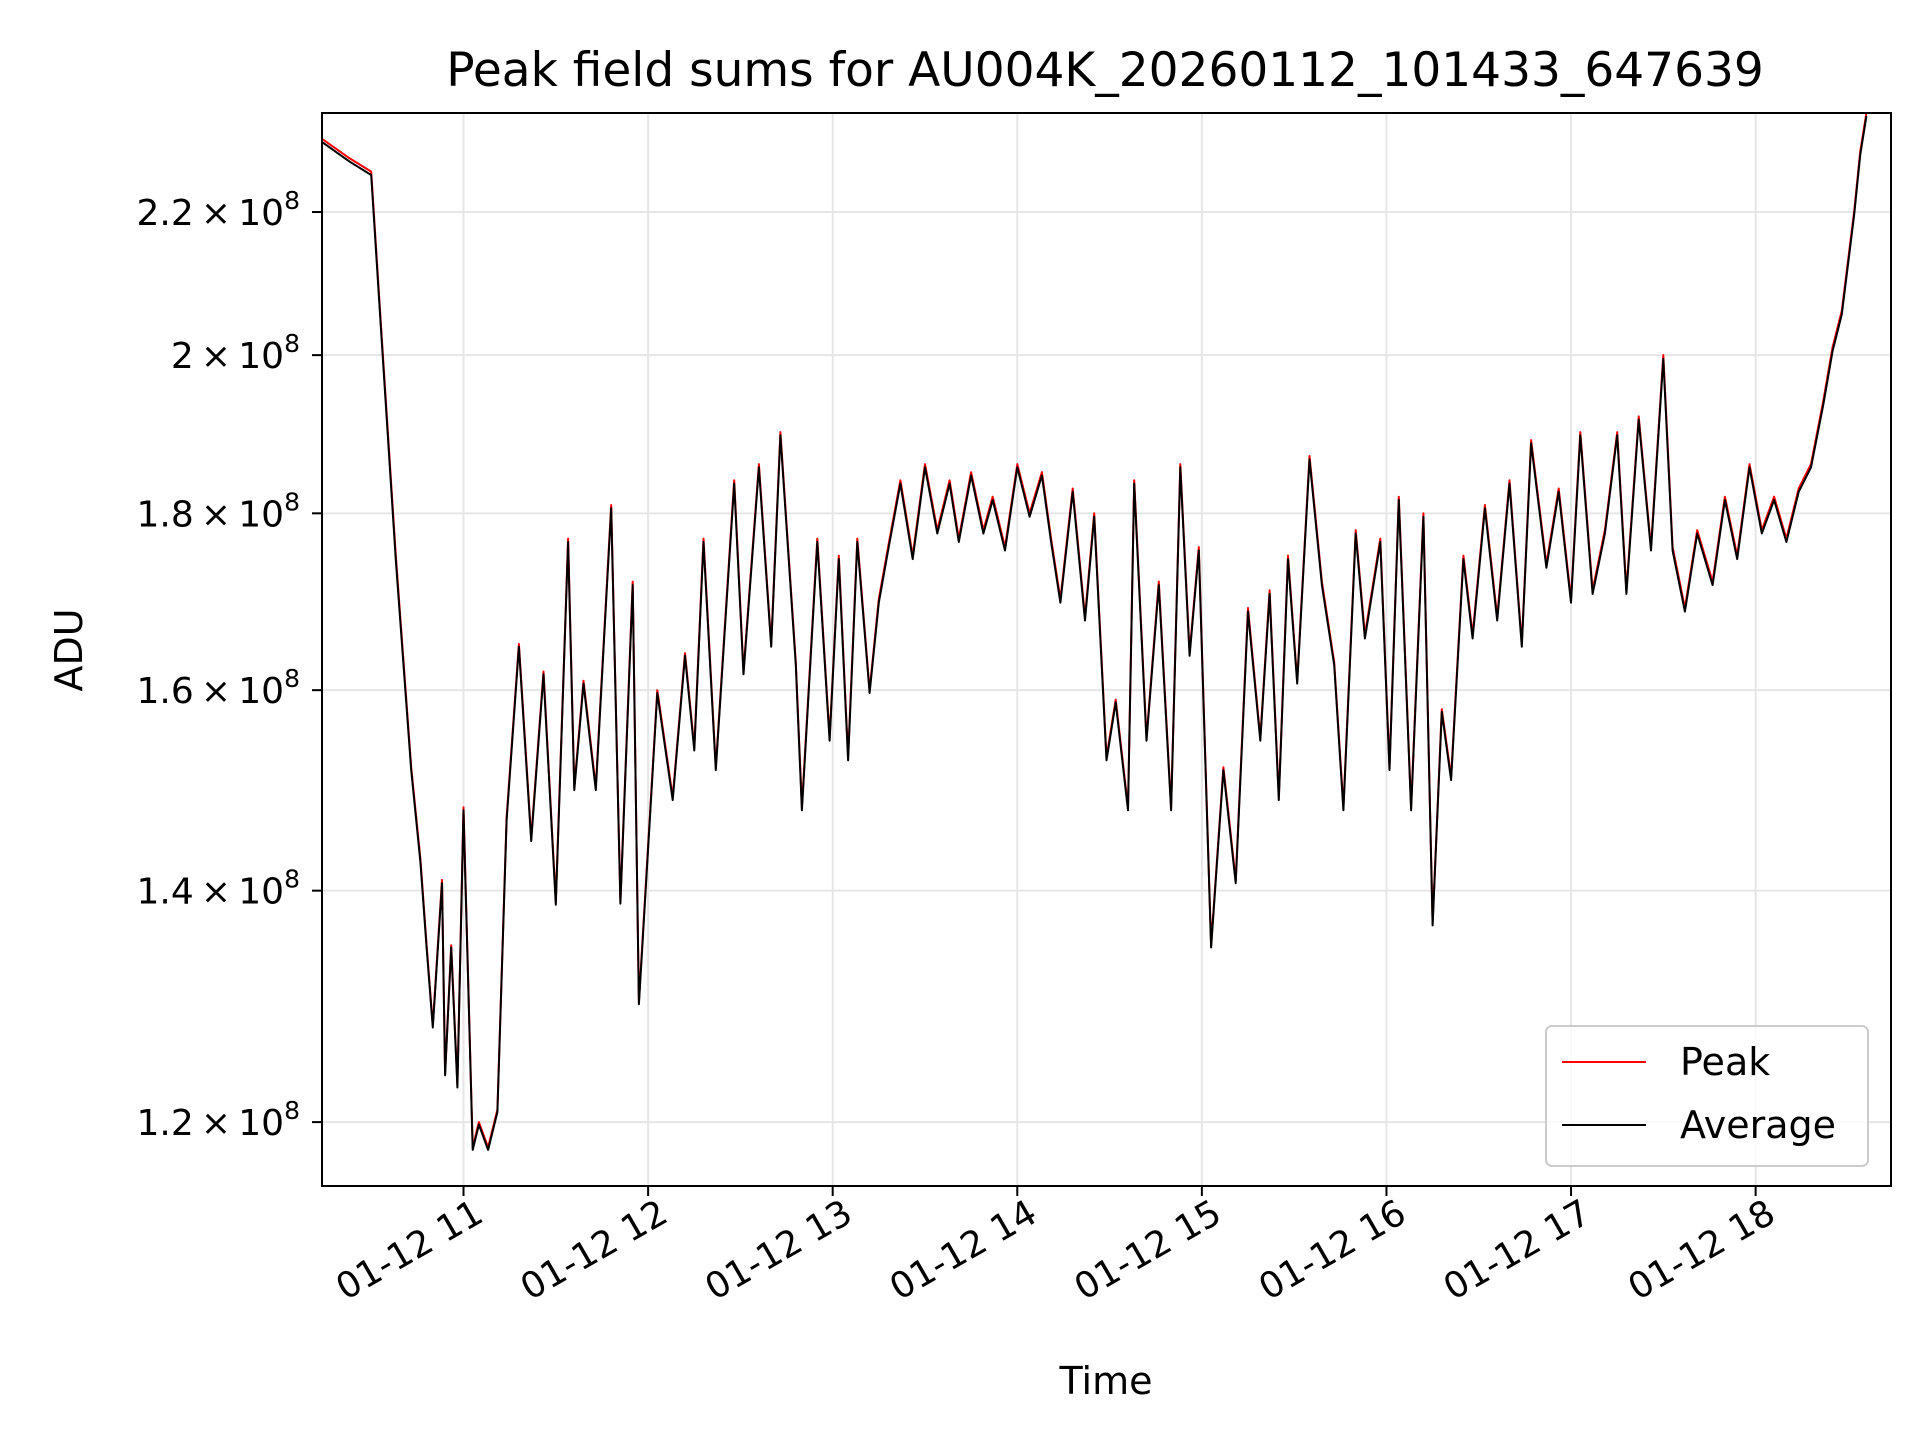  What do you see at coordinates (1725, 1062) in the screenshot?
I see `legend-label-peak: Peak` at bounding box center [1725, 1062].